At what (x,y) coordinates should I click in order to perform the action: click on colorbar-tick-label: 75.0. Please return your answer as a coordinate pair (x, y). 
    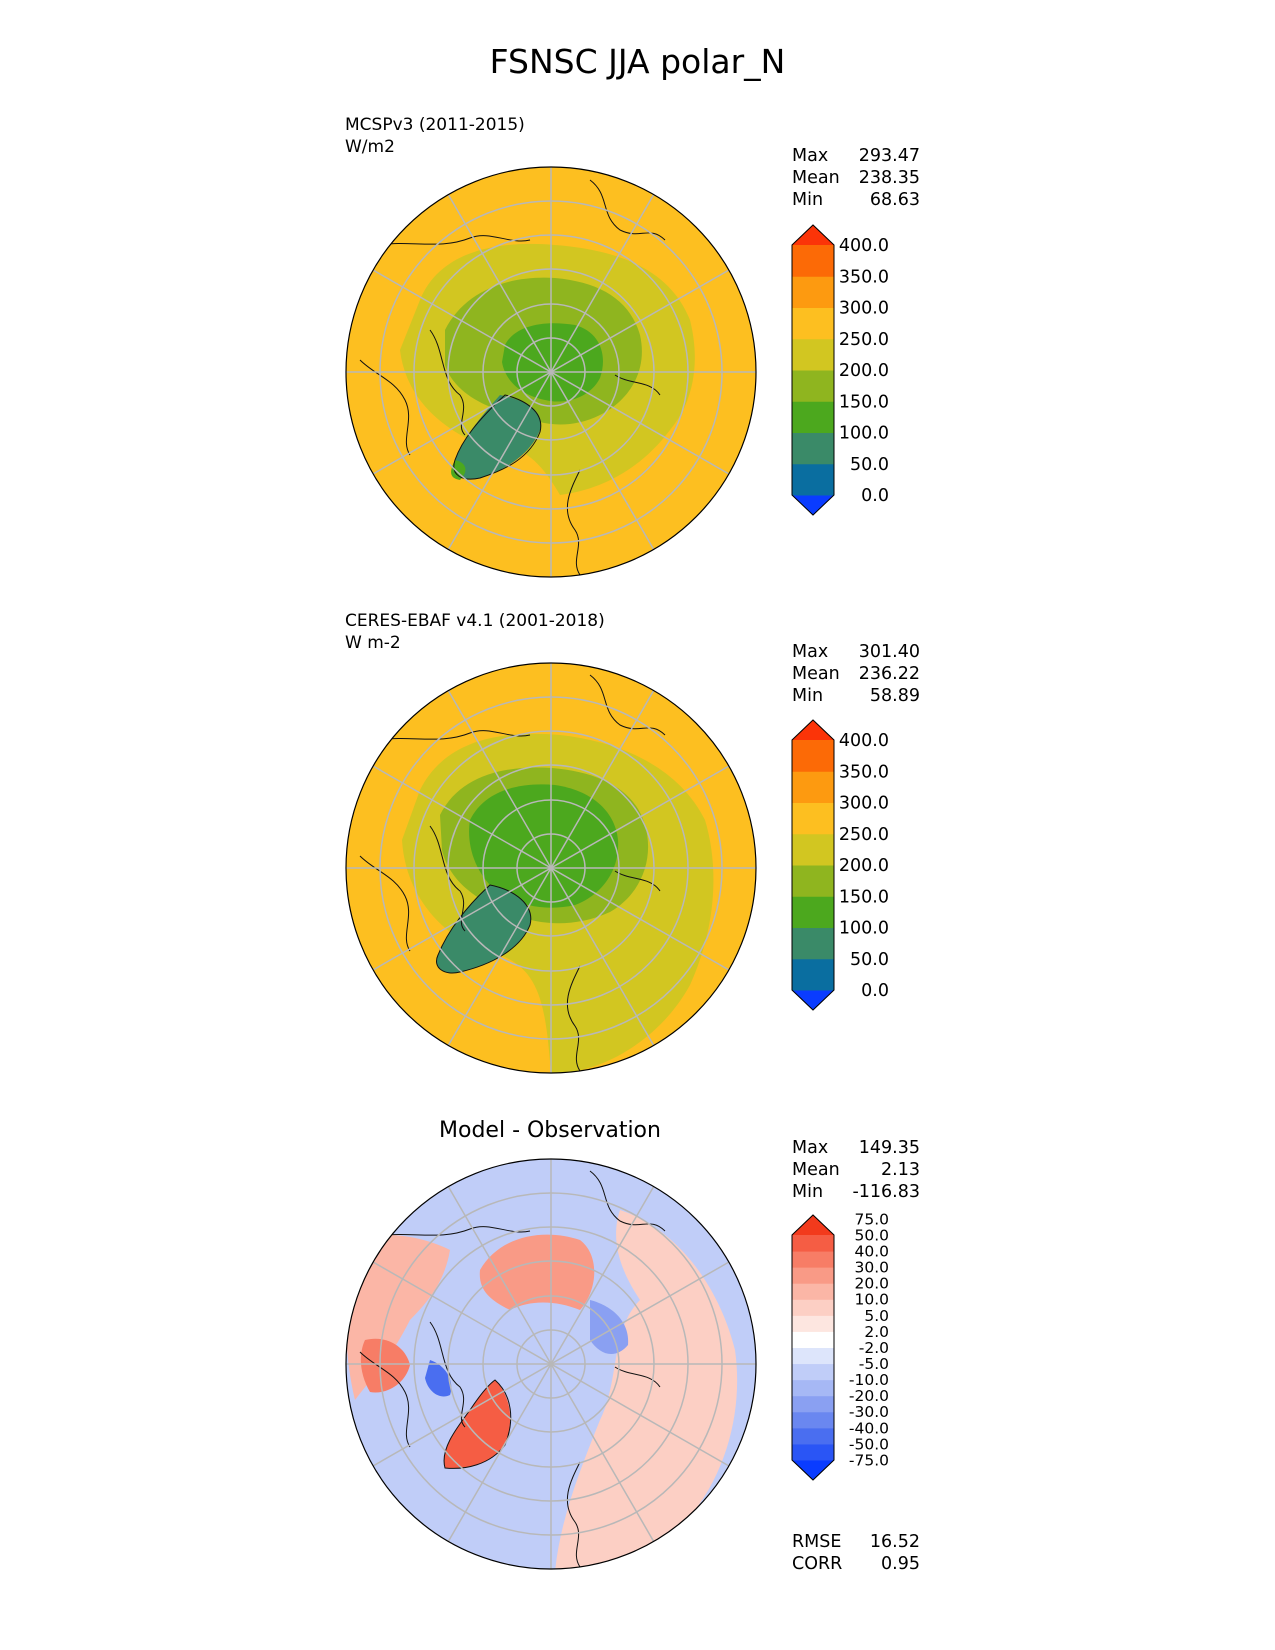
    Looking at the image, I should click on (871, 1219).